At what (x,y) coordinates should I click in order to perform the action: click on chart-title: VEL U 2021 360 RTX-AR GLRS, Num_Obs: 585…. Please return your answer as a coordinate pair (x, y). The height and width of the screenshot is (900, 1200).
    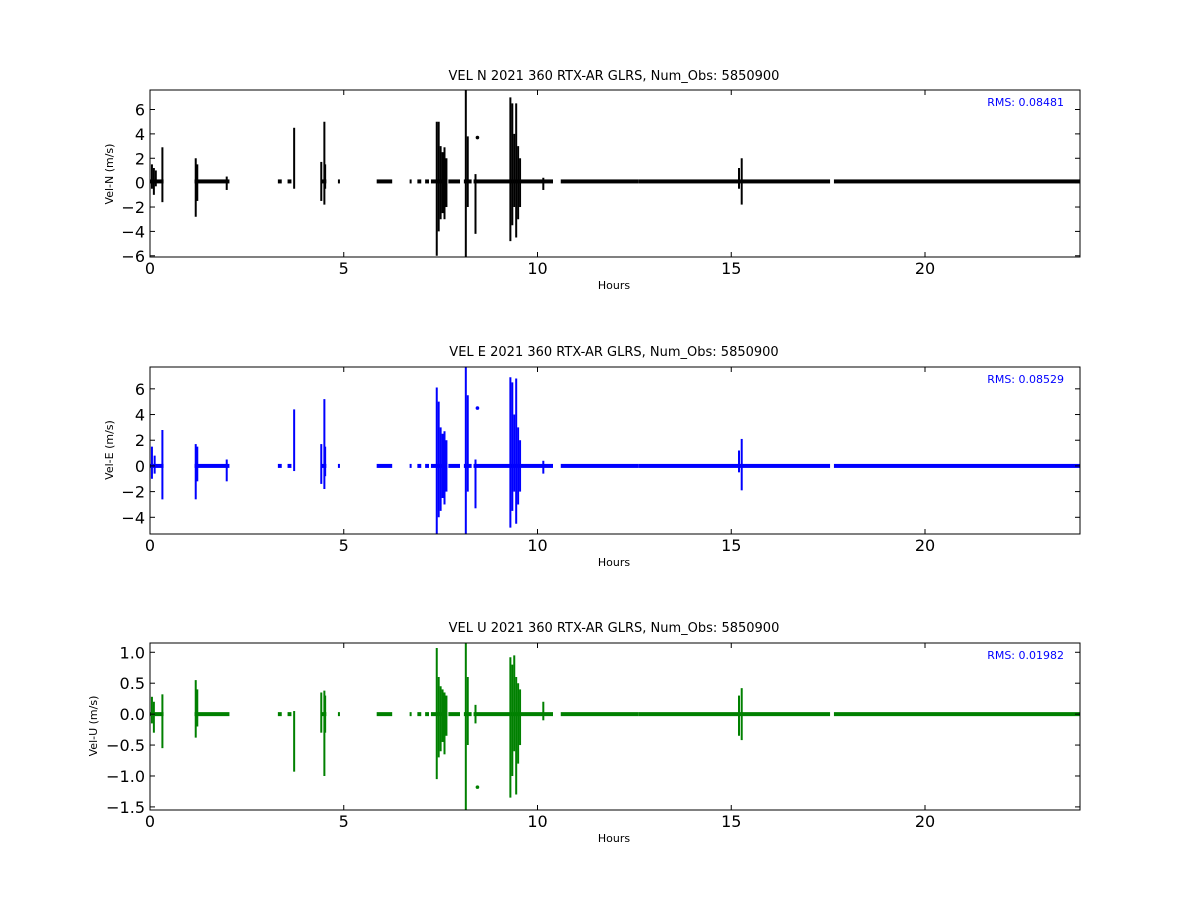
    Looking at the image, I should click on (614, 628).